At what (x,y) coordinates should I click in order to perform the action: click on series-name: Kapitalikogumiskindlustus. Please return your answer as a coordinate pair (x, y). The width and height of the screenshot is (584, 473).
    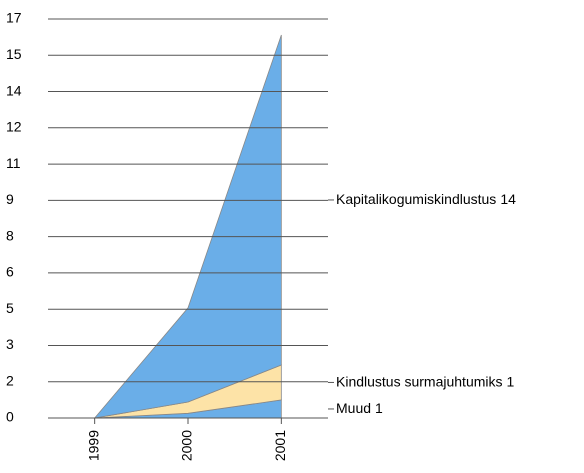
    Looking at the image, I should click on (416, 199).